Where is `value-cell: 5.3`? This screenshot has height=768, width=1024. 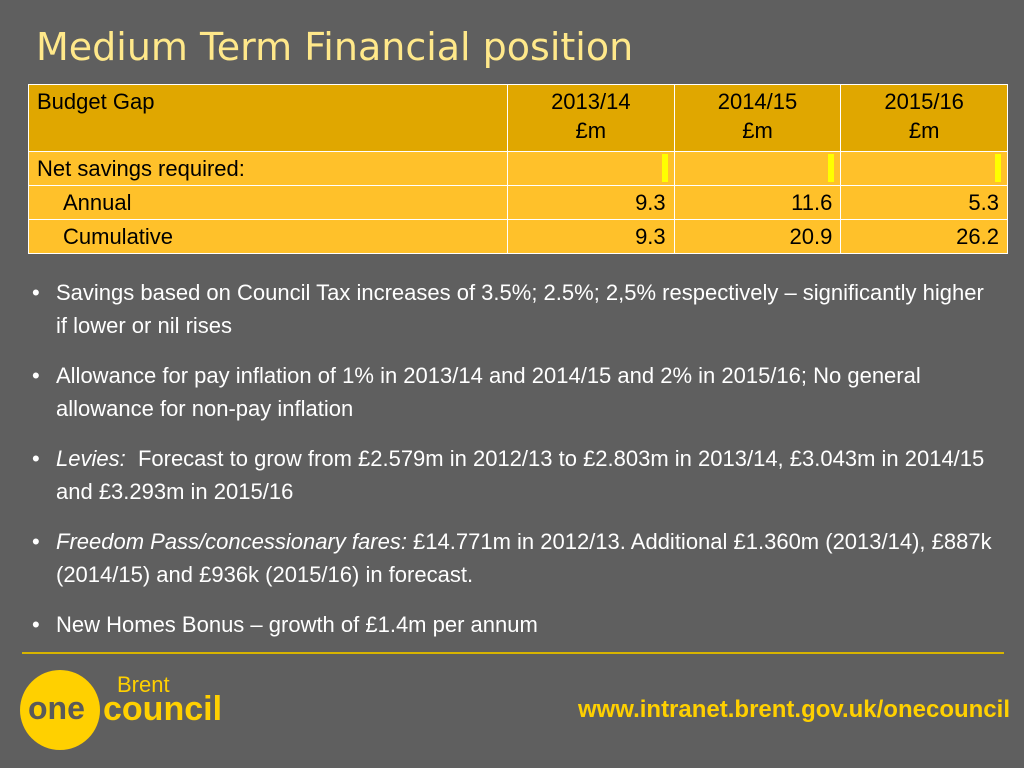 value-cell: 5.3 is located at coordinates (924, 202).